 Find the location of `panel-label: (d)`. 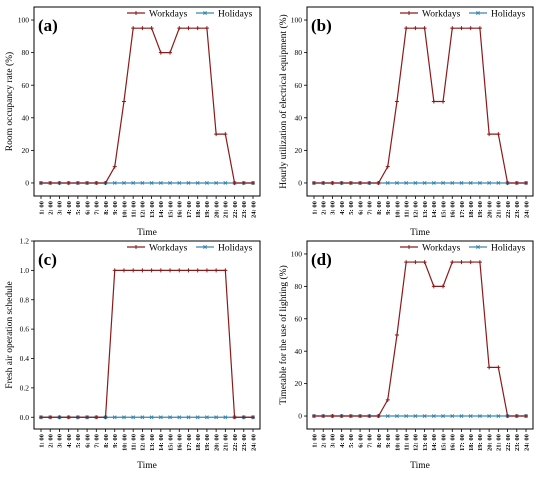

panel-label: (d) is located at coordinates (321, 259).